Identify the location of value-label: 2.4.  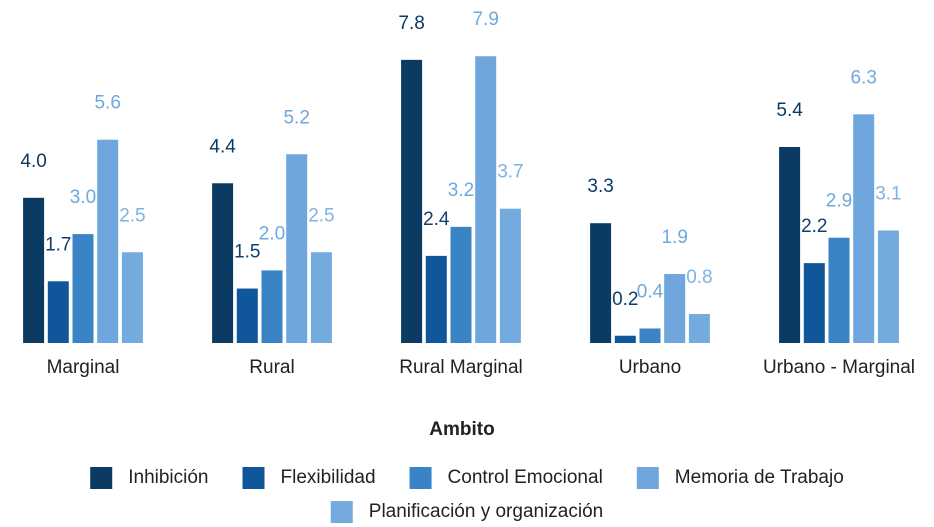
(436, 219).